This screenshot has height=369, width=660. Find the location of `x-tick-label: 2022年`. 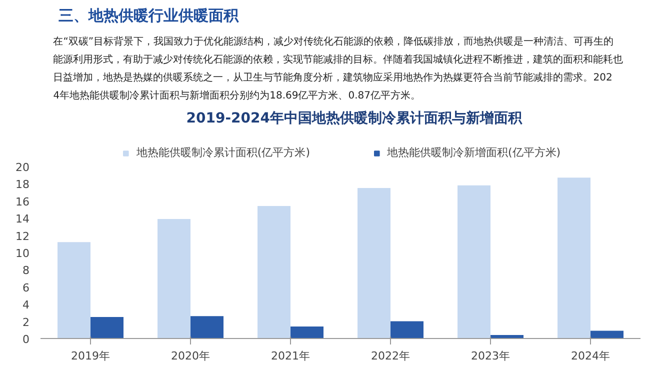

x-tick-label: 2022年 is located at coordinates (390, 356).